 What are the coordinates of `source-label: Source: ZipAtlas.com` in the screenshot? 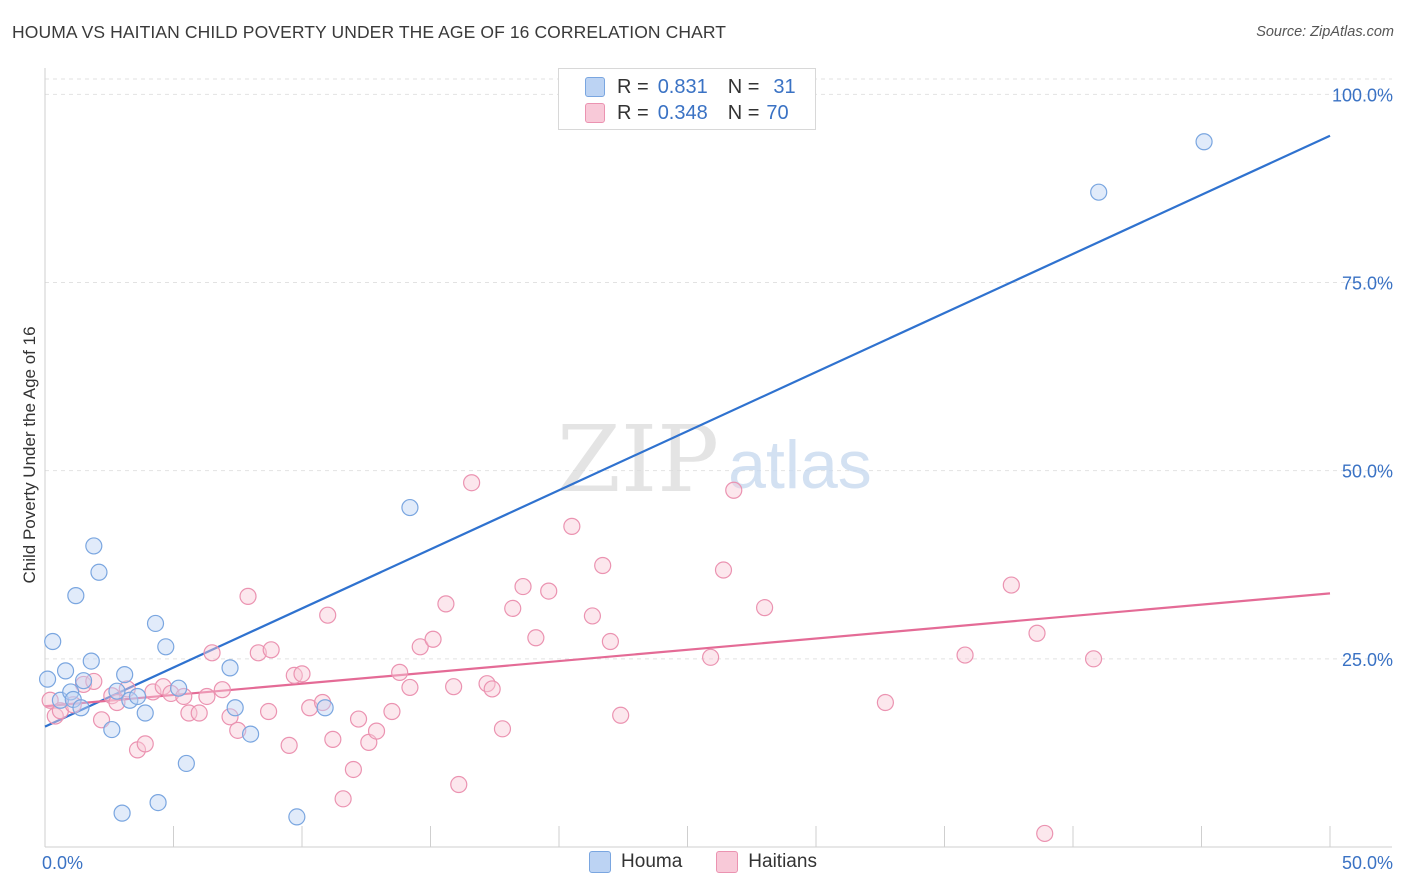 It's located at (1325, 32).